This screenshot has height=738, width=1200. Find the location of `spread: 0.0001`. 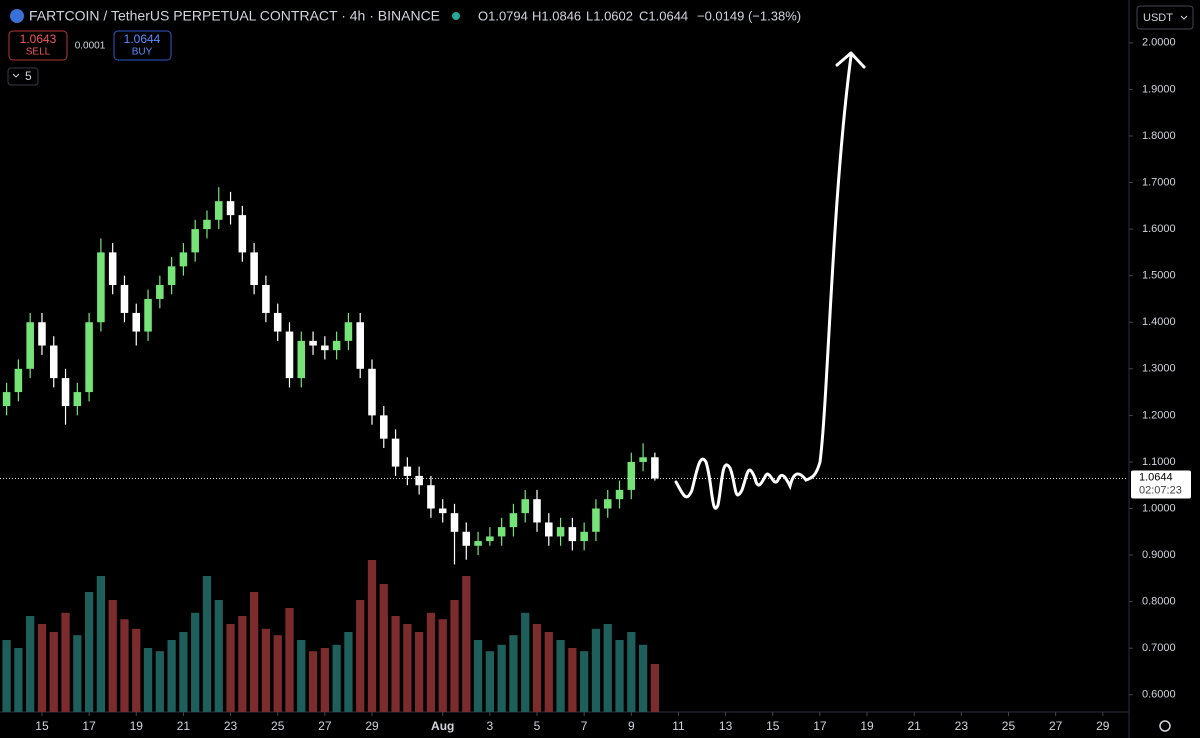

spread: 0.0001 is located at coordinates (90, 46).